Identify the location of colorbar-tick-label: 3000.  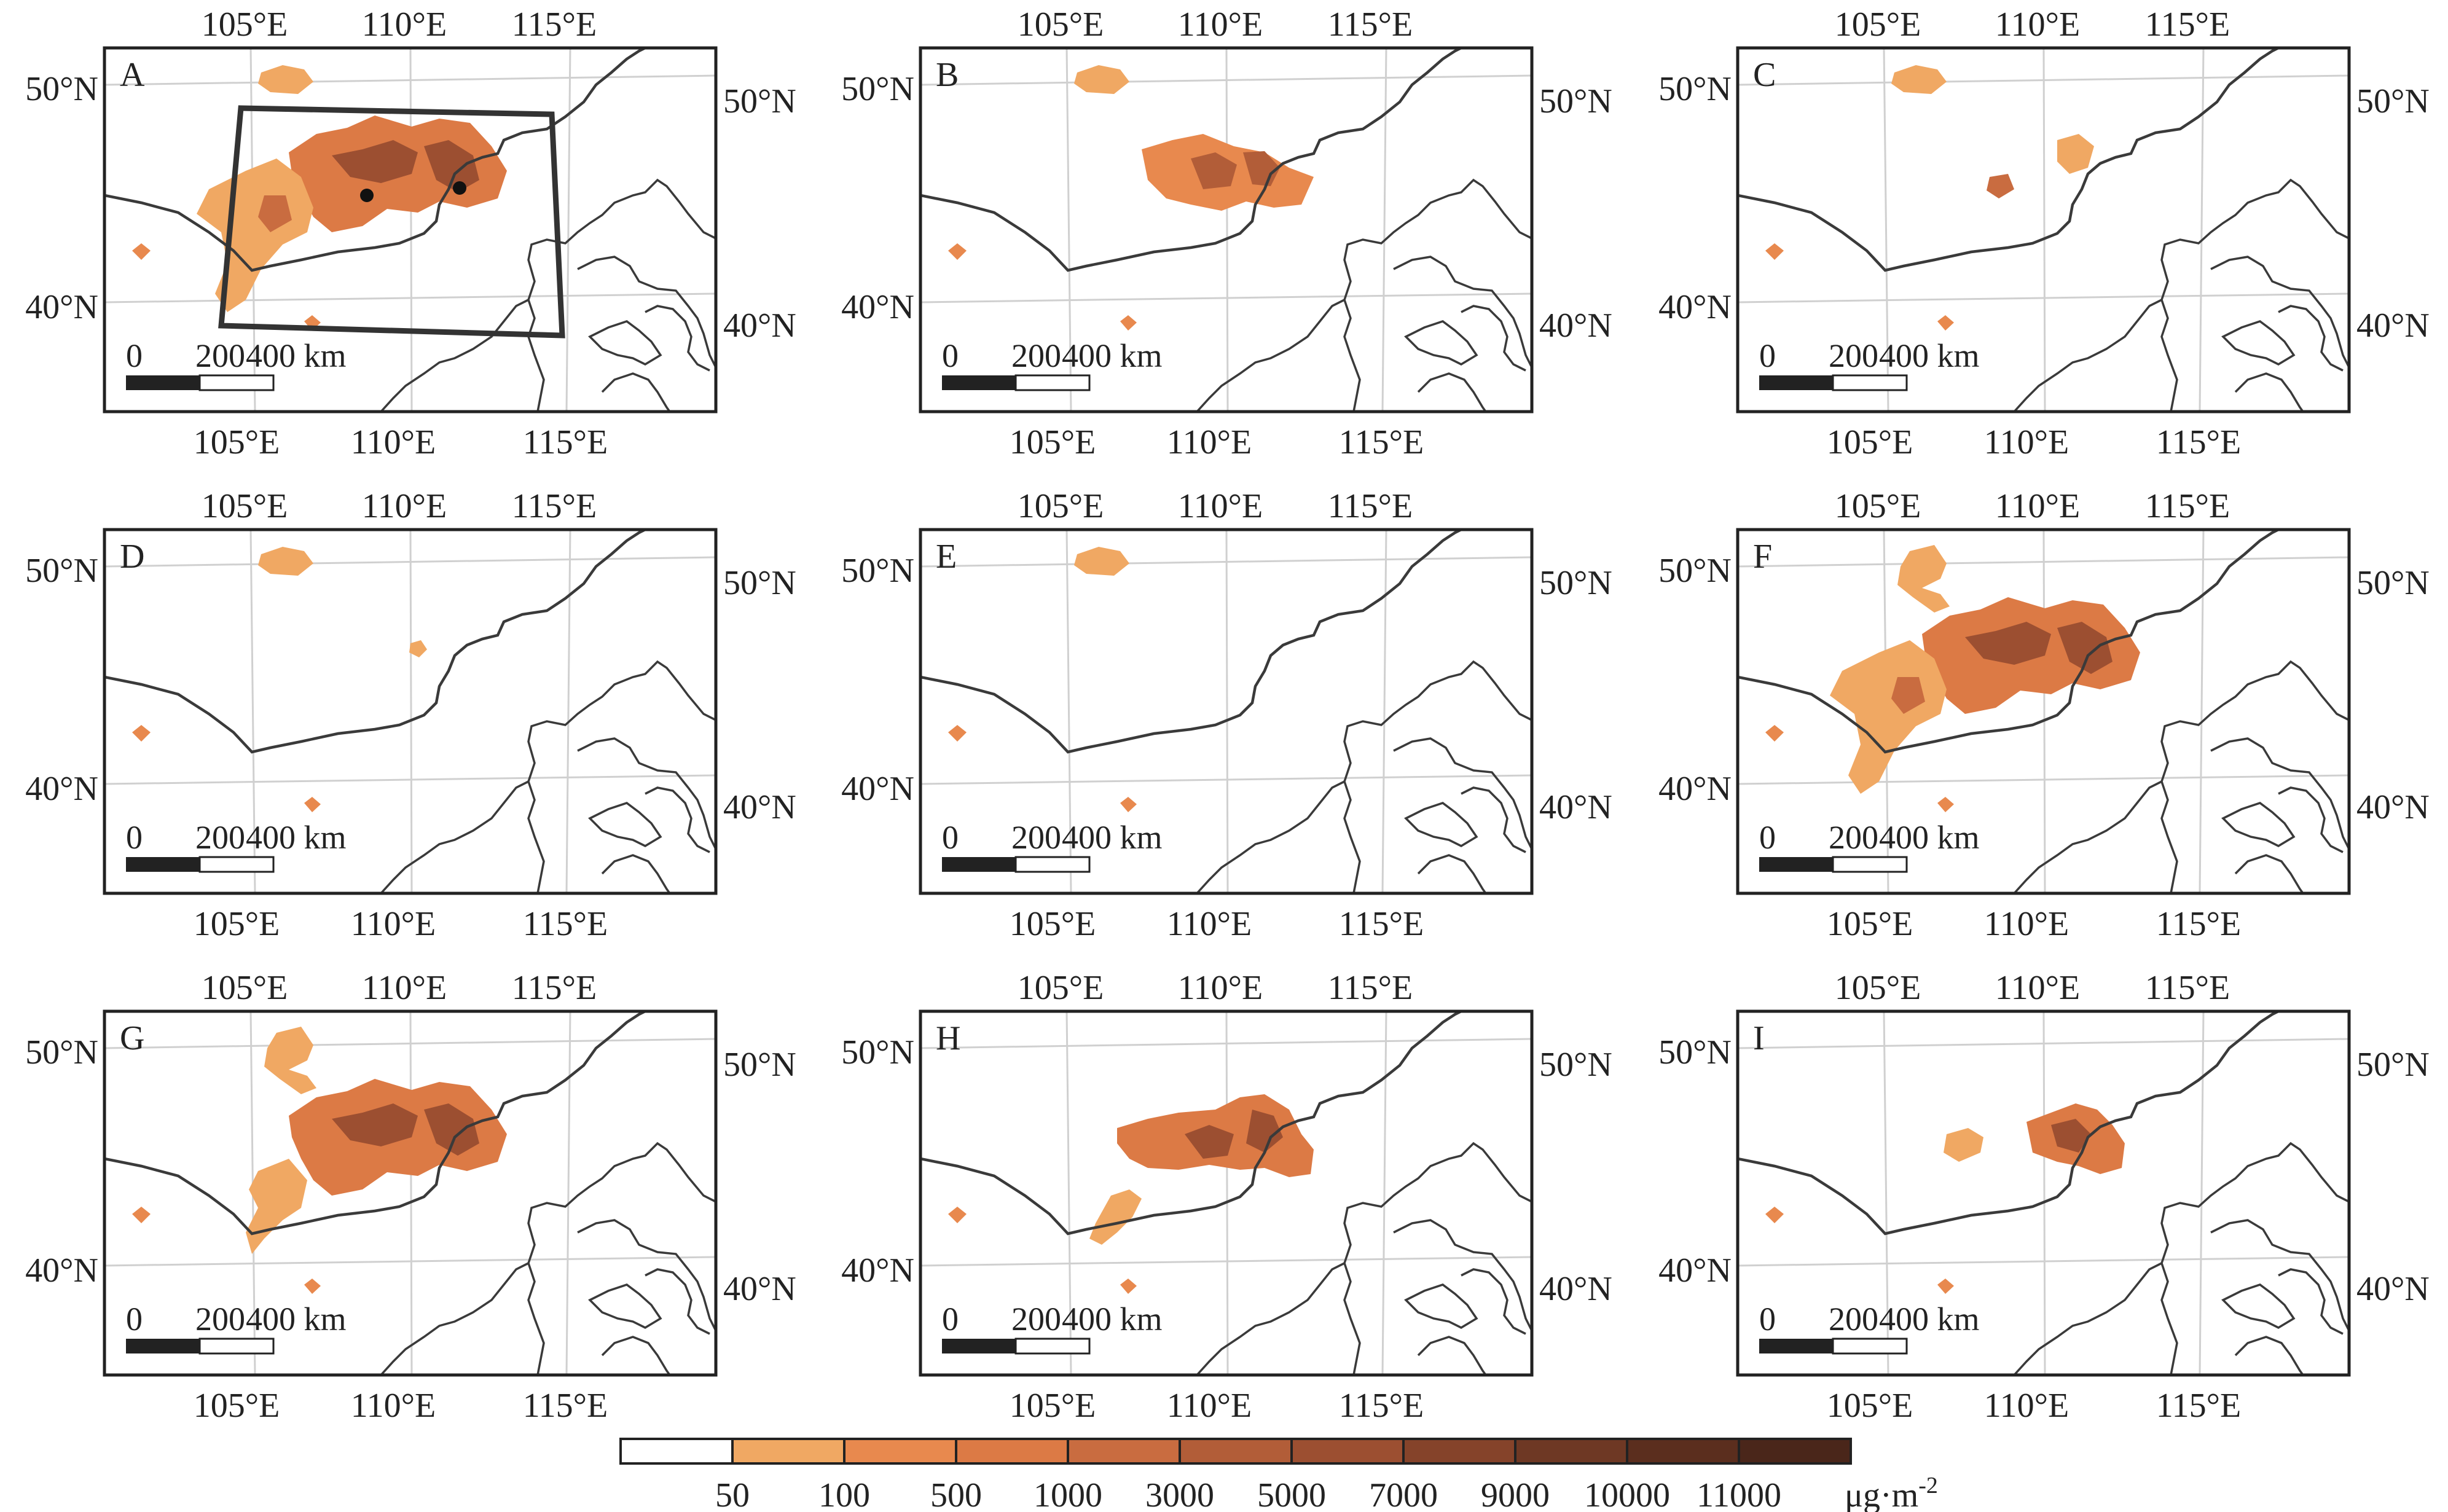
(1179, 1494).